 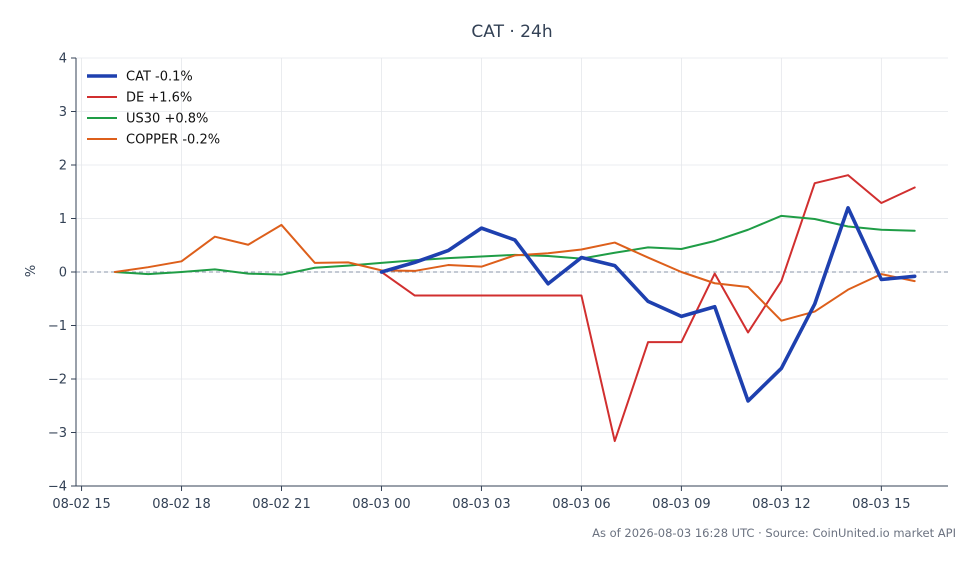 I want to click on legend-label: COPPER -0.2%, so click(x=173, y=140).